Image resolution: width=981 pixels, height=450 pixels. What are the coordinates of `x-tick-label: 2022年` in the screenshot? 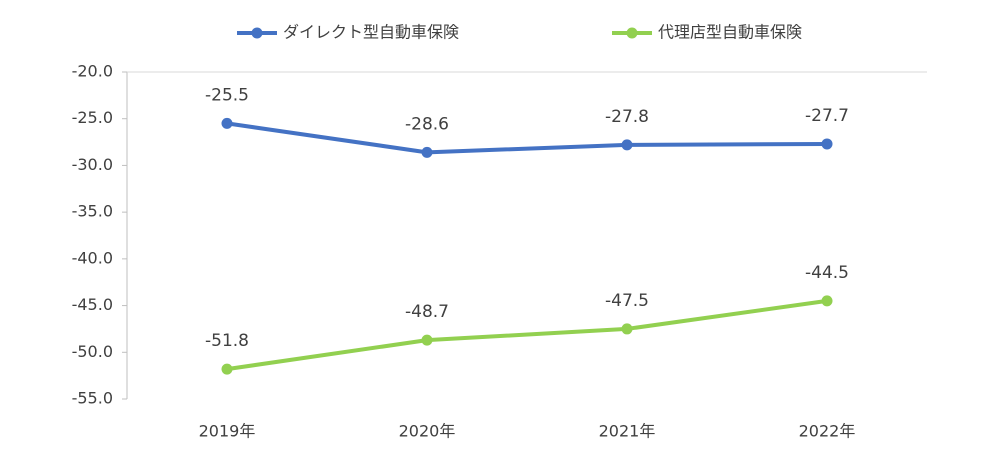 It's located at (827, 431).